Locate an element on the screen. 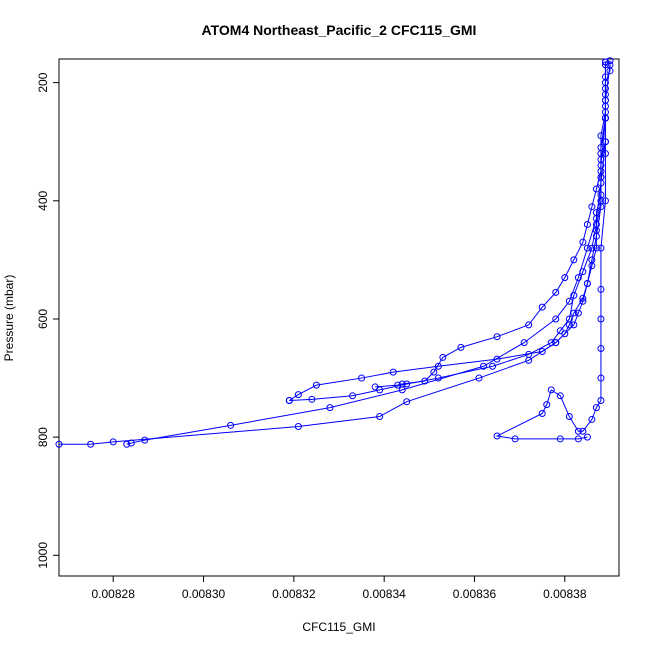 The image size is (650, 650). x-tick-label: 0.00832 is located at coordinates (294, 594).